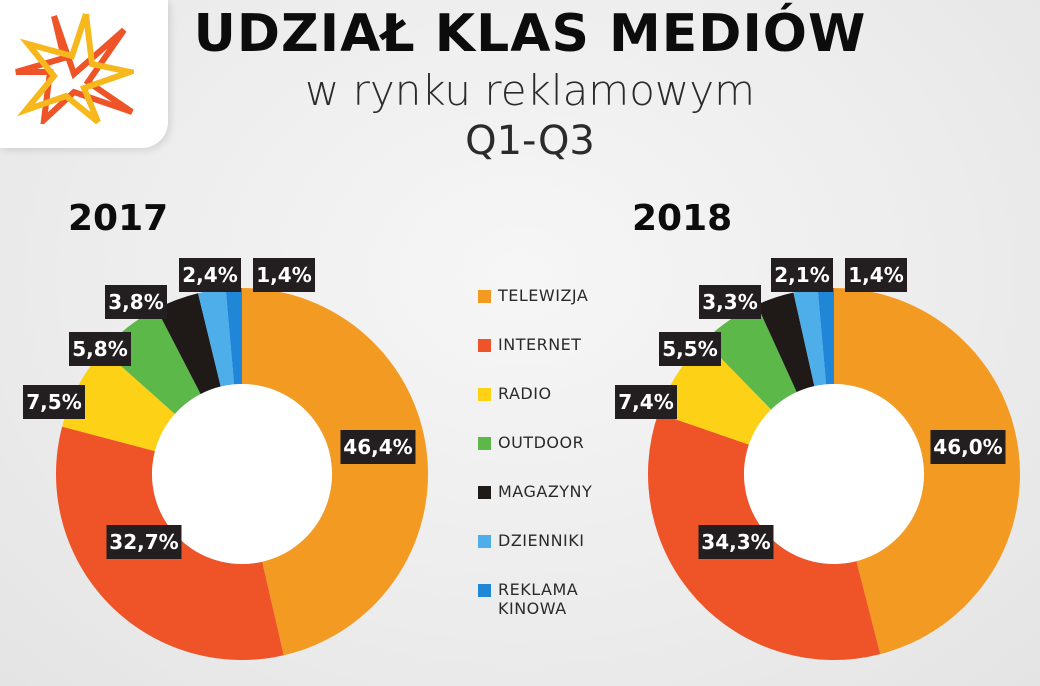  I want to click on data-label-text: 34,3%, so click(735, 542).